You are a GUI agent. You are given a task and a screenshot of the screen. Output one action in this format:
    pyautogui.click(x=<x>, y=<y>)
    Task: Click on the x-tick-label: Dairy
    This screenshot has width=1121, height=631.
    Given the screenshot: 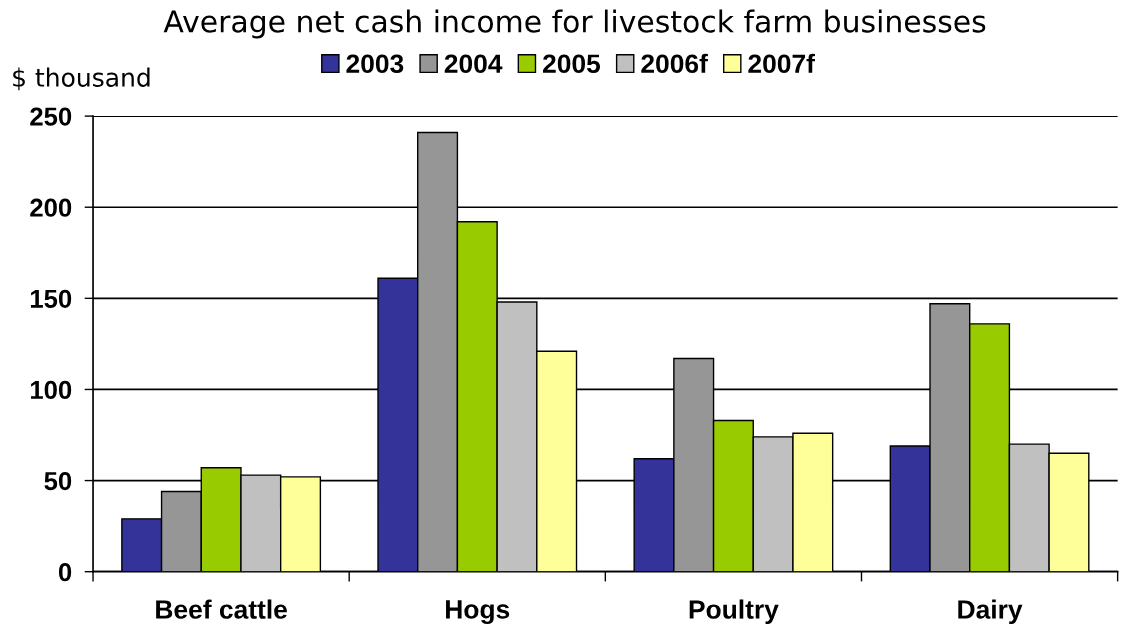 What is the action you would take?
    pyautogui.click(x=990, y=612)
    